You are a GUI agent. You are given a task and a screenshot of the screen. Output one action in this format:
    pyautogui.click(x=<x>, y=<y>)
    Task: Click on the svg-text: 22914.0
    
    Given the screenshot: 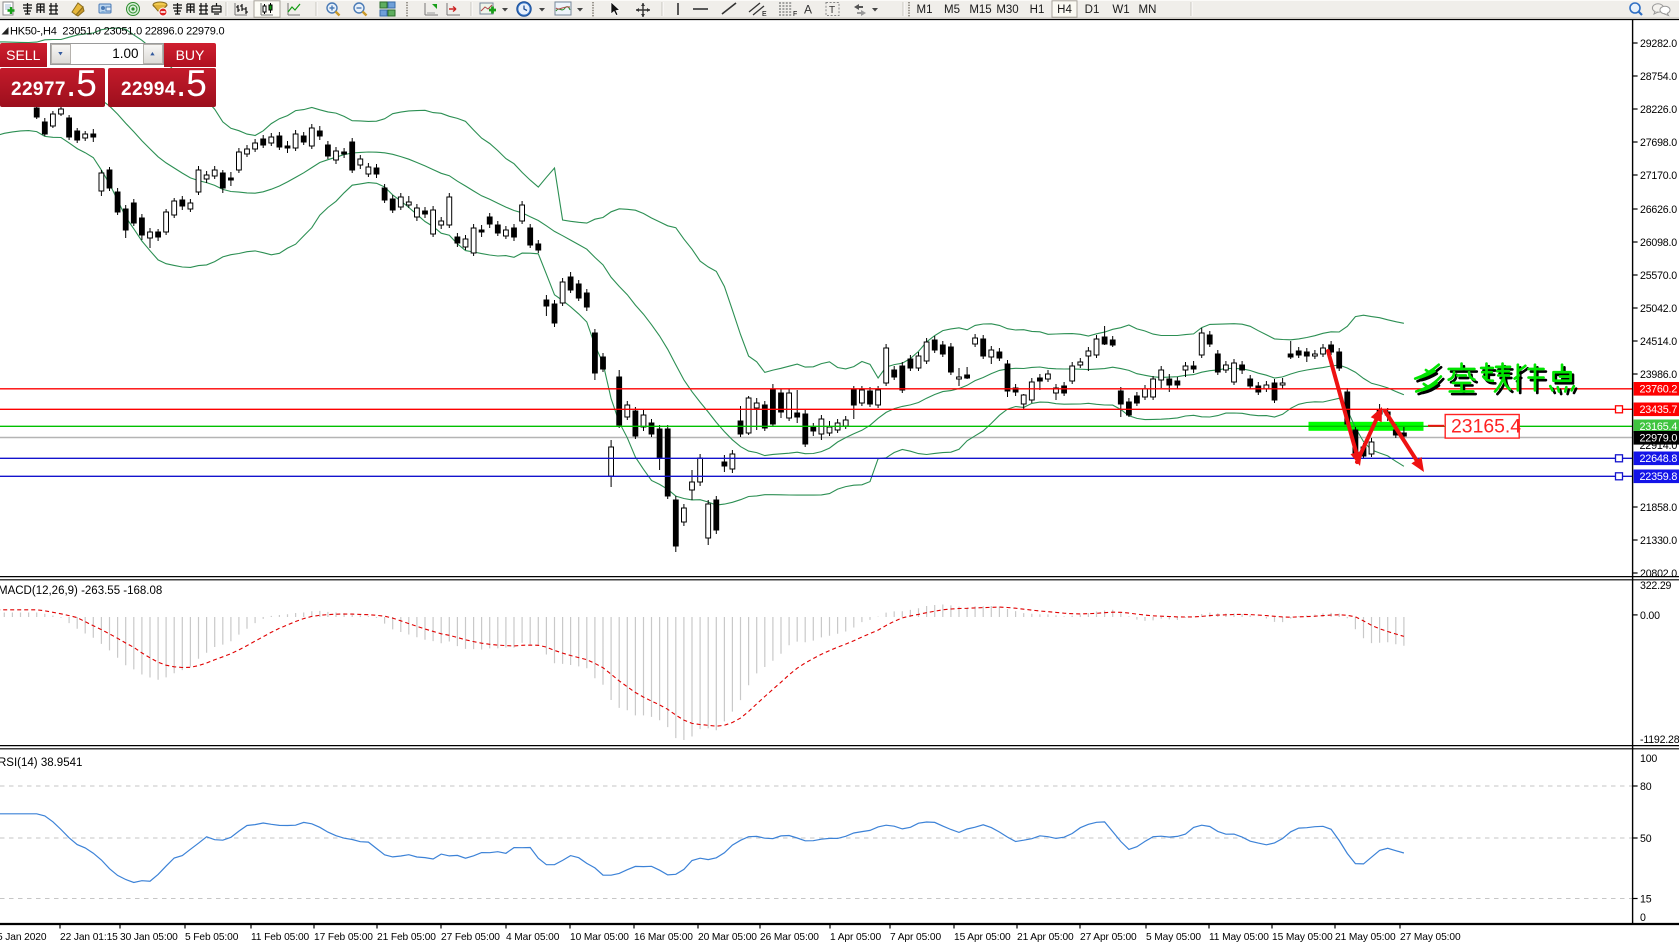 What is the action you would take?
    pyautogui.click(x=1659, y=446)
    